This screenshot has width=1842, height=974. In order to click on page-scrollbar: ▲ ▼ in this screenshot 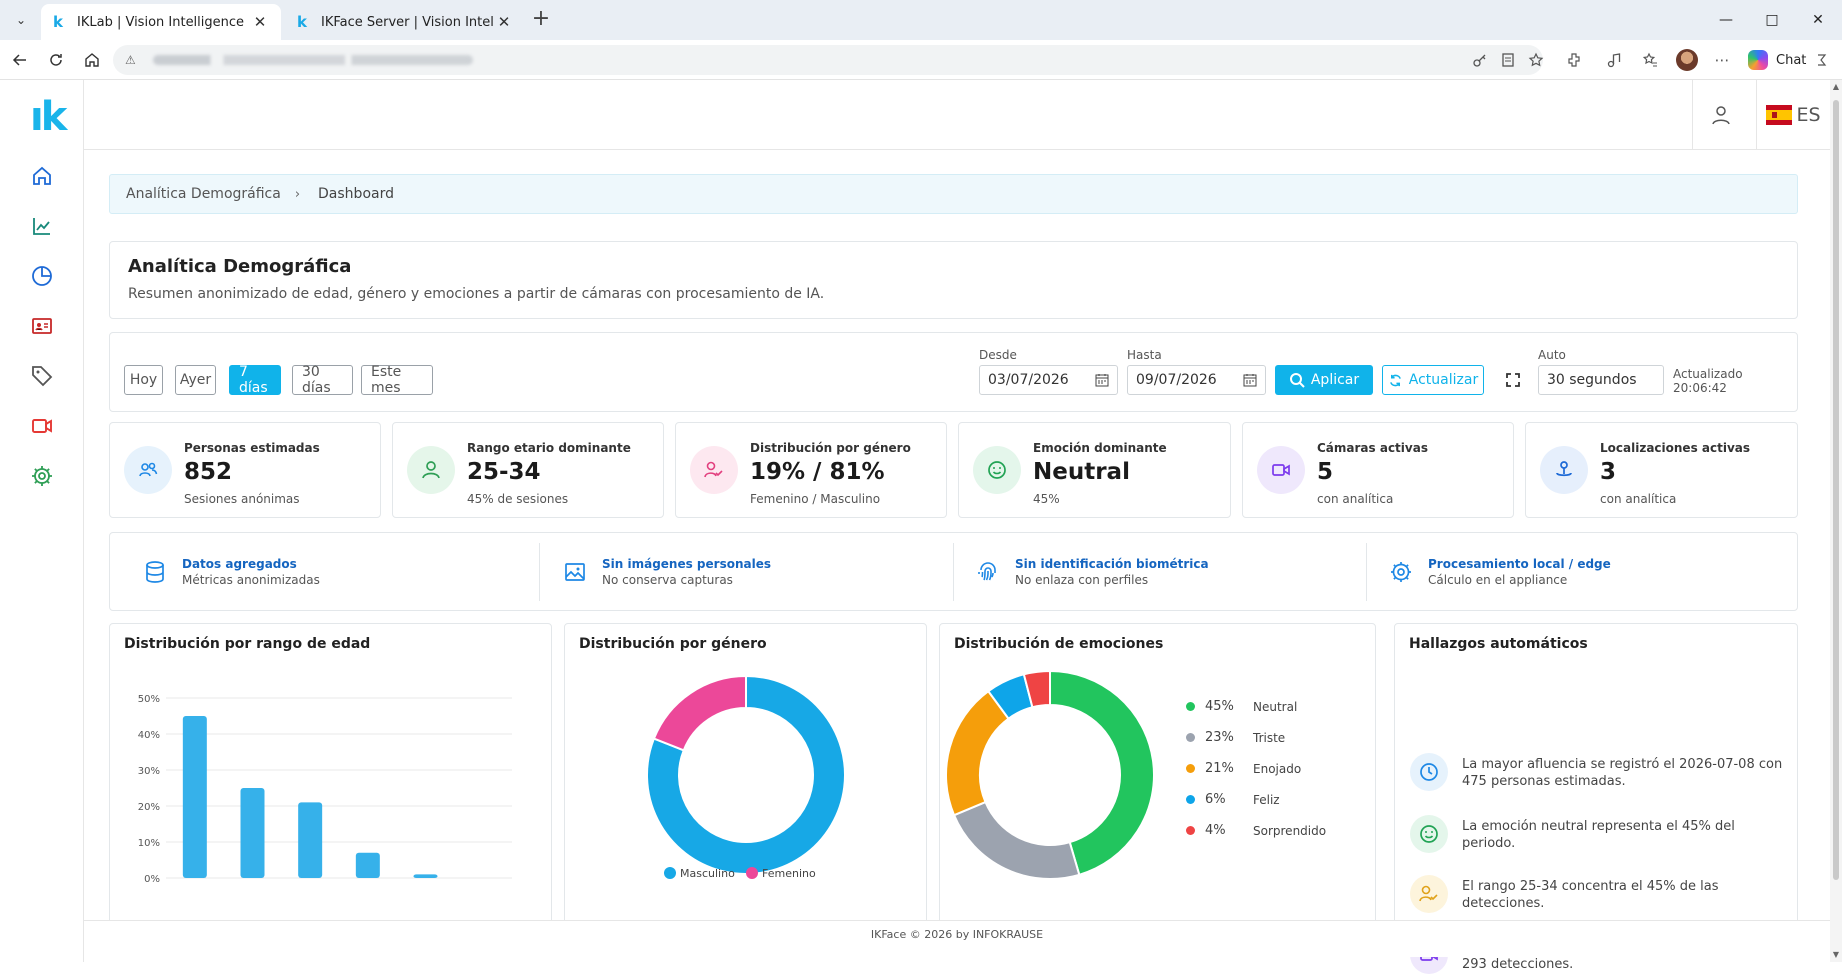, I will do `click(1836, 521)`.